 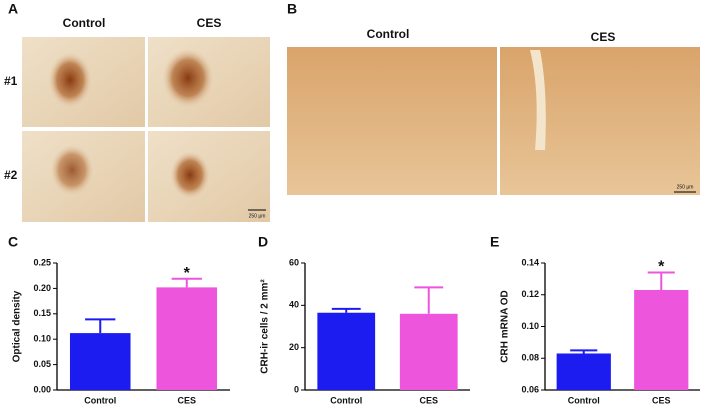 What do you see at coordinates (294, 305) in the screenshot?
I see `y-tick-label: 40` at bounding box center [294, 305].